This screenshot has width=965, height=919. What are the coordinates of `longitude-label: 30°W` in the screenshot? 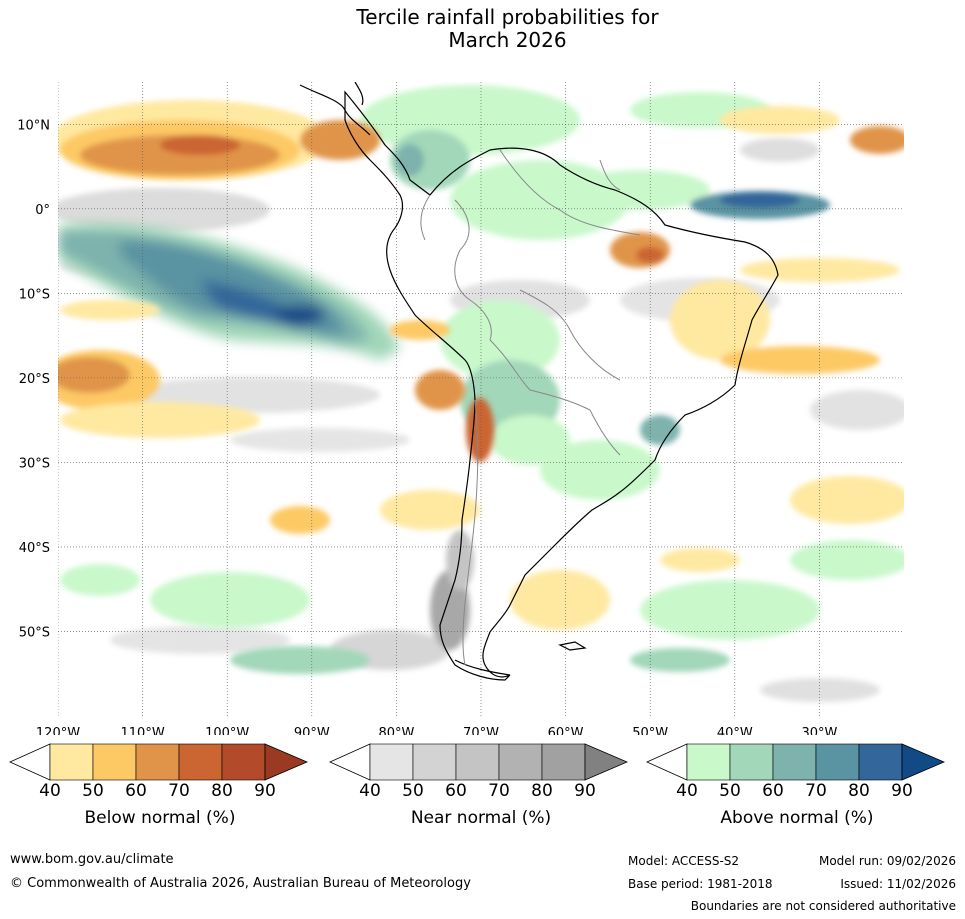 It's located at (819, 730).